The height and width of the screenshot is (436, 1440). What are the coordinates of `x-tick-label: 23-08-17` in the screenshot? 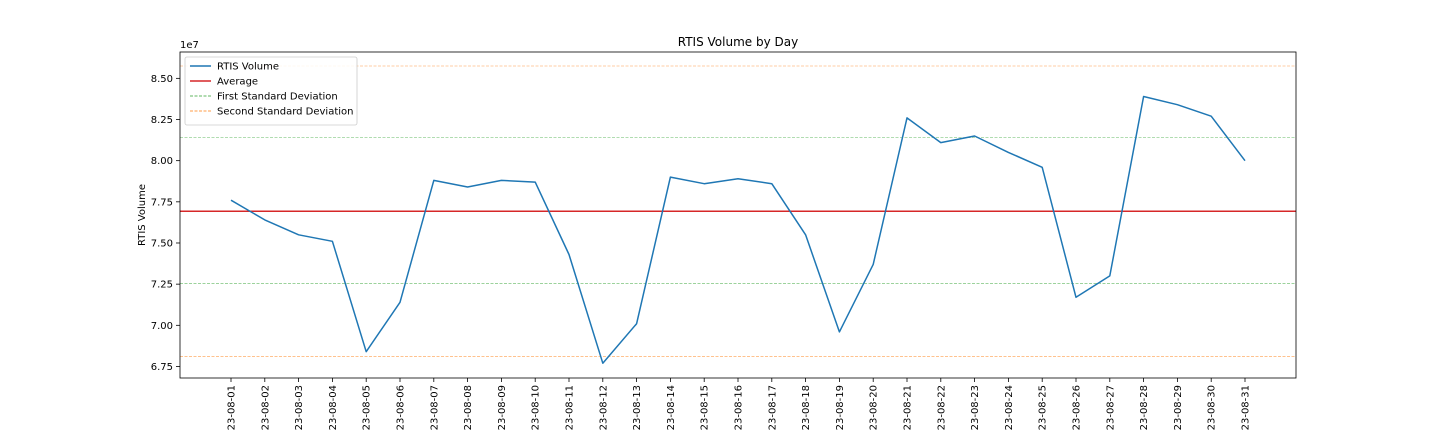 It's located at (772, 407).